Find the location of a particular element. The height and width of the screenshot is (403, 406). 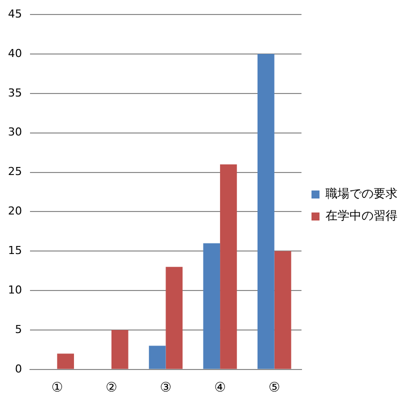

x-tick-label: ④ is located at coordinates (220, 388).